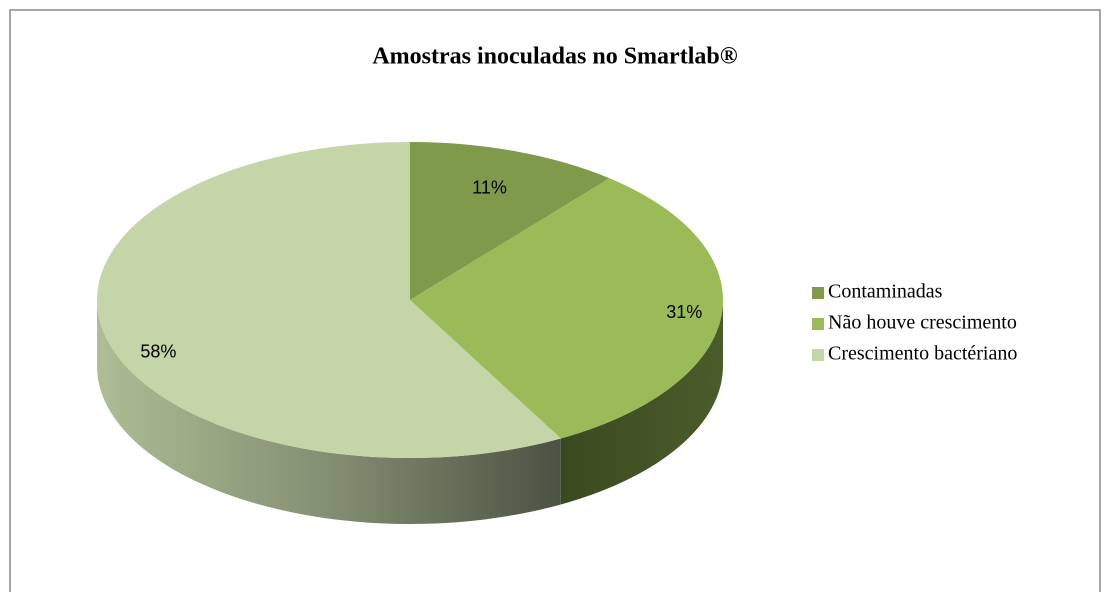  What do you see at coordinates (158, 351) in the screenshot?
I see `data-label: 58%` at bounding box center [158, 351].